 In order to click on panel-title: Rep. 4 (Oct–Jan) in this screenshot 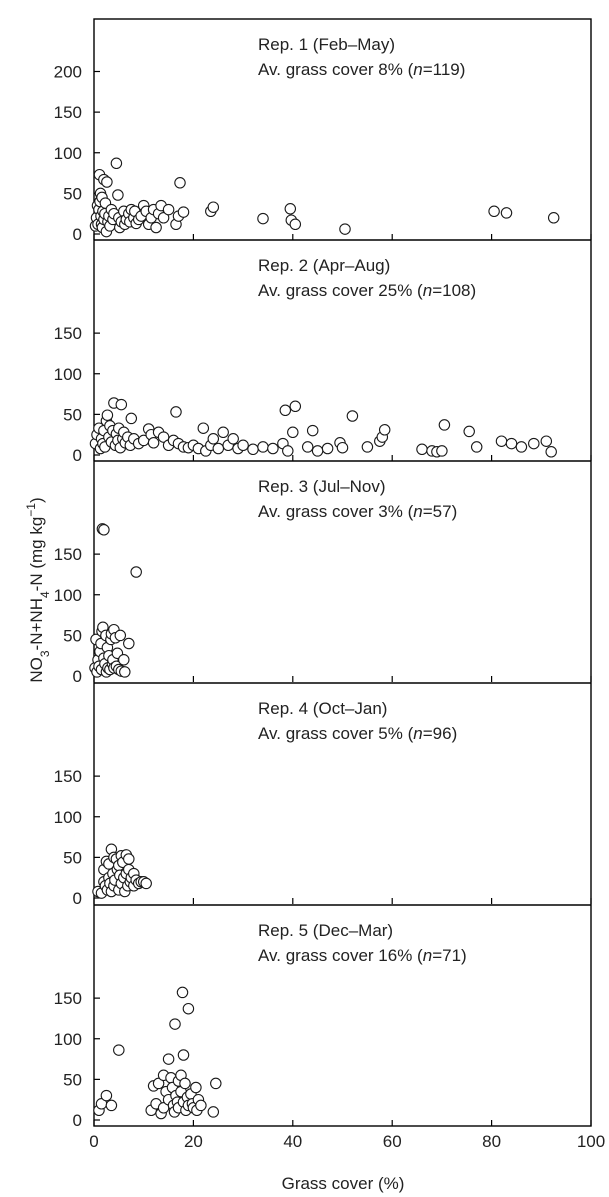, I will do `click(322, 708)`.